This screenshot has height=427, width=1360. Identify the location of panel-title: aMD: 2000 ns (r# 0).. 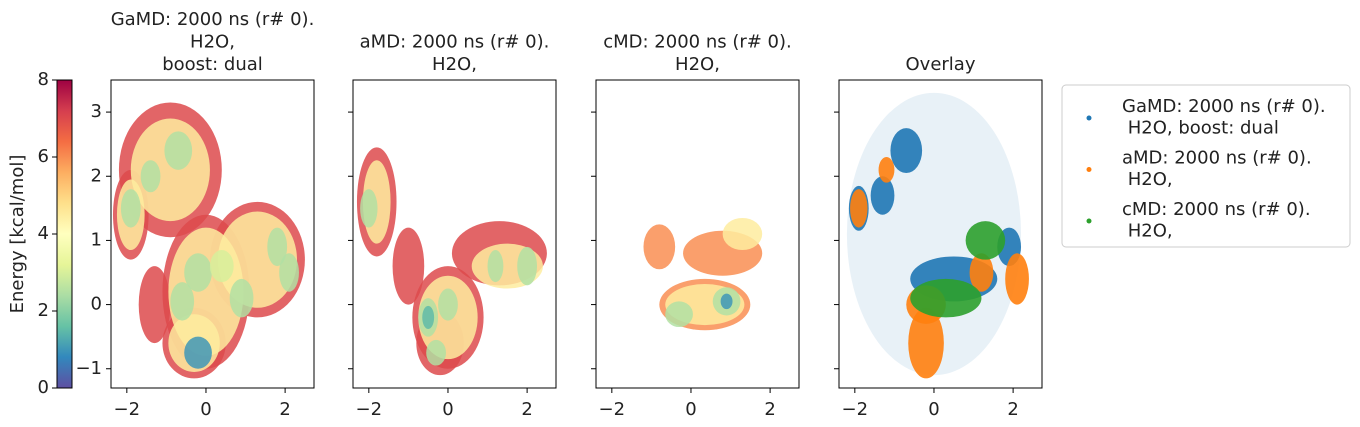
(455, 42).